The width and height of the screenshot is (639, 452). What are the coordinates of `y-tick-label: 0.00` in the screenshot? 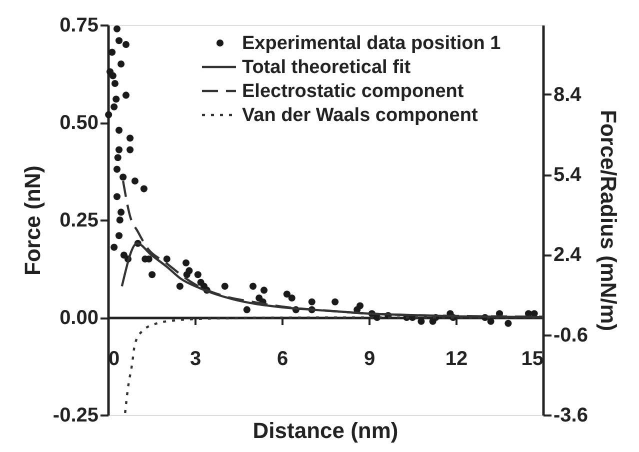 It's located at (79, 318).